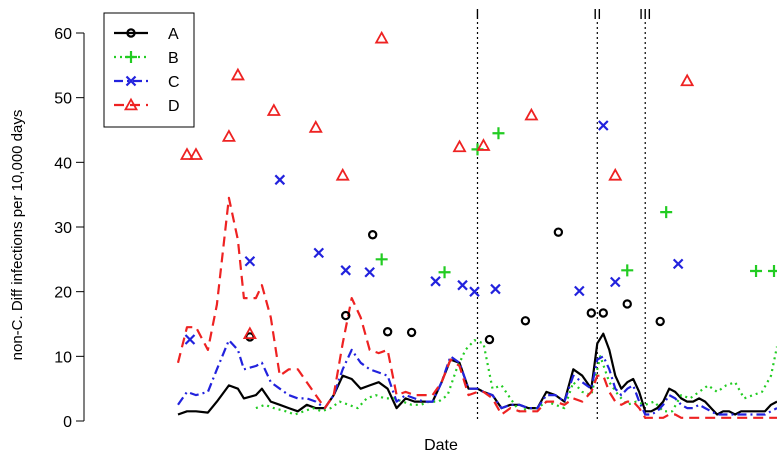 The height and width of the screenshot is (457, 777). What do you see at coordinates (131, 57) in the screenshot?
I see `legend-marker-b` at bounding box center [131, 57].